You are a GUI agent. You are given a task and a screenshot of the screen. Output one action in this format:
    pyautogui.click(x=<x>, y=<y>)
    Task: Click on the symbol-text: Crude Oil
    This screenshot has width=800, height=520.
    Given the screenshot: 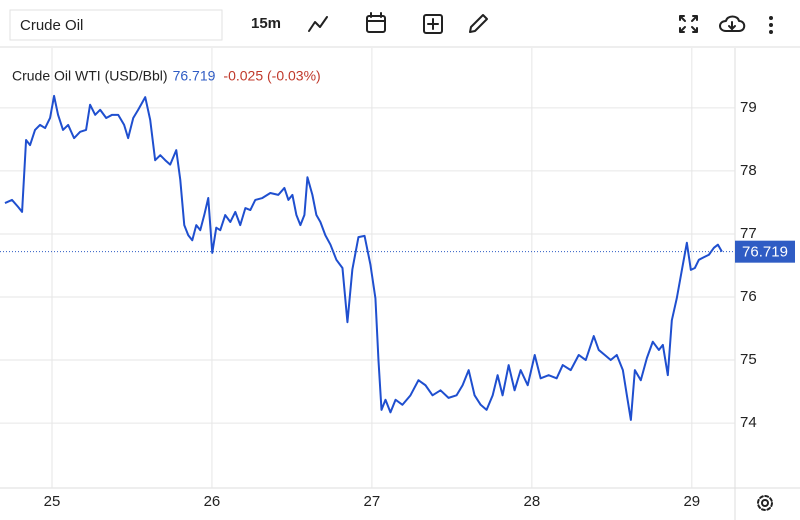 What is the action you would take?
    pyautogui.click(x=51, y=25)
    